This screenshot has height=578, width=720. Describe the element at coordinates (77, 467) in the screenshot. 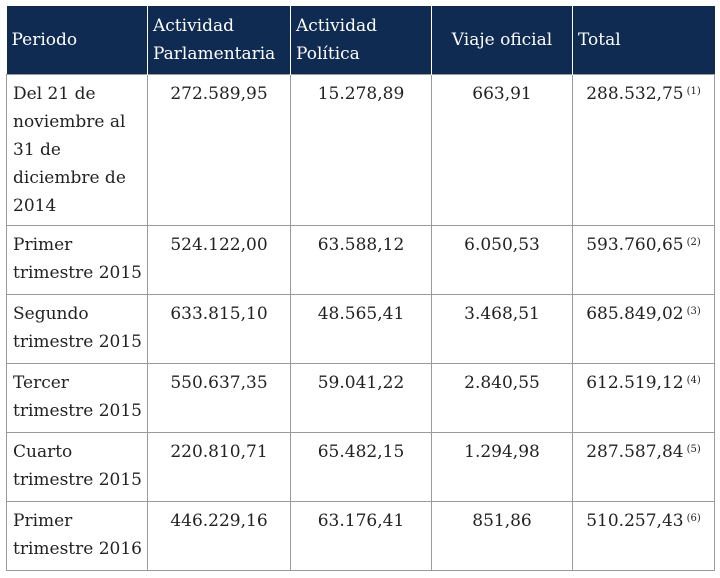

I see `cell-periodo: Cuarto trimestre 2015` at that location.